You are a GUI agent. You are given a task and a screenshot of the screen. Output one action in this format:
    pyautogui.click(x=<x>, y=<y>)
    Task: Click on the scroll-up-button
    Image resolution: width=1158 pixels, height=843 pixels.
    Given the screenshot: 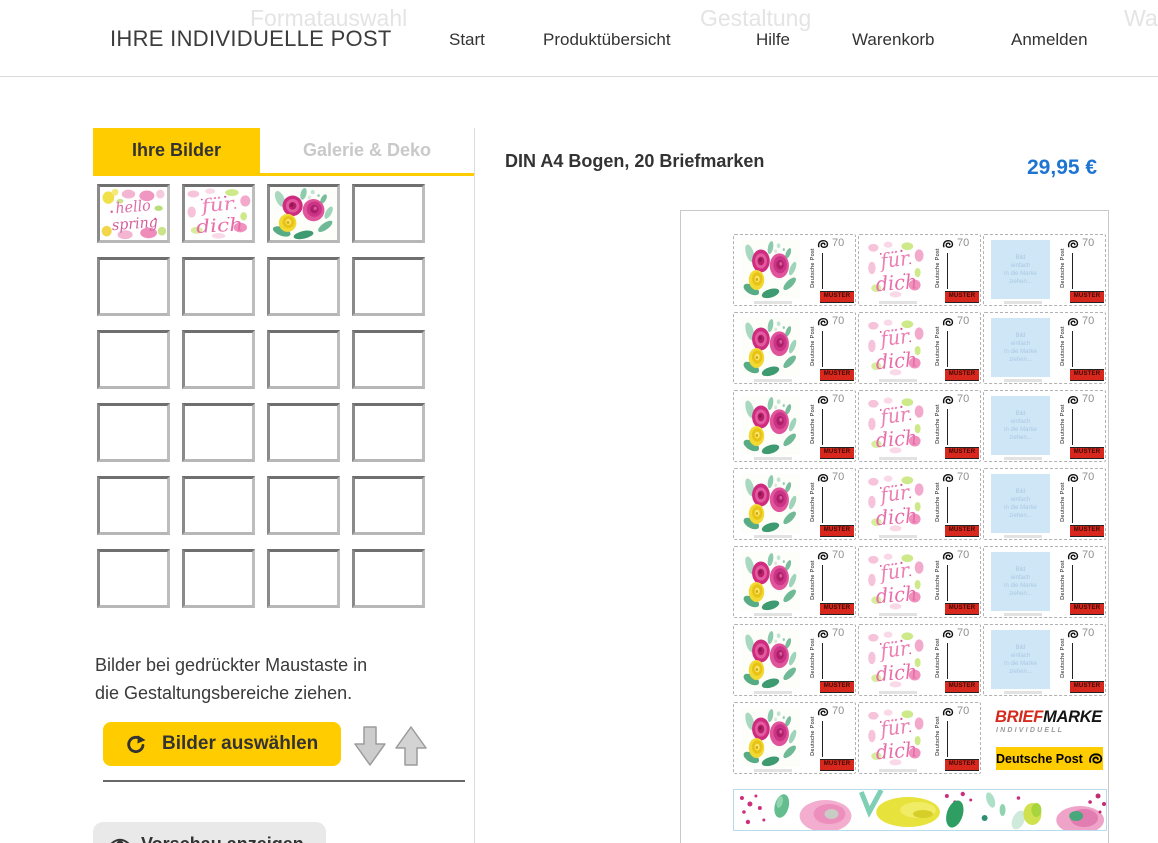 What is the action you would take?
    pyautogui.click(x=411, y=746)
    